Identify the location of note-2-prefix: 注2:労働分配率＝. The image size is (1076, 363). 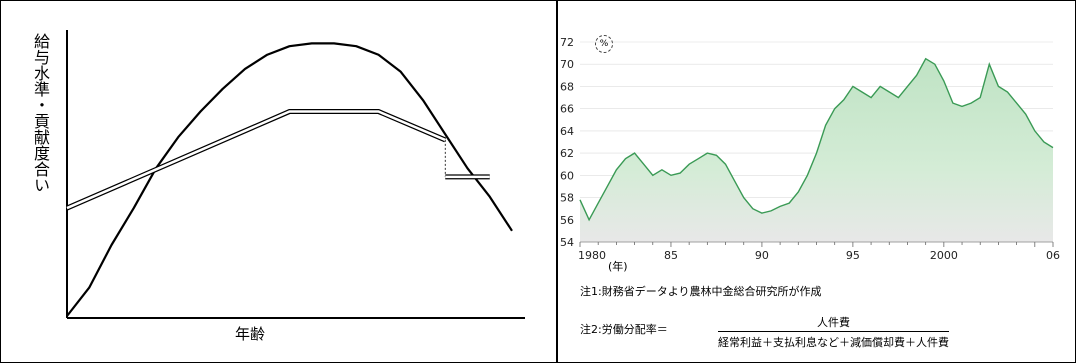
(624, 329).